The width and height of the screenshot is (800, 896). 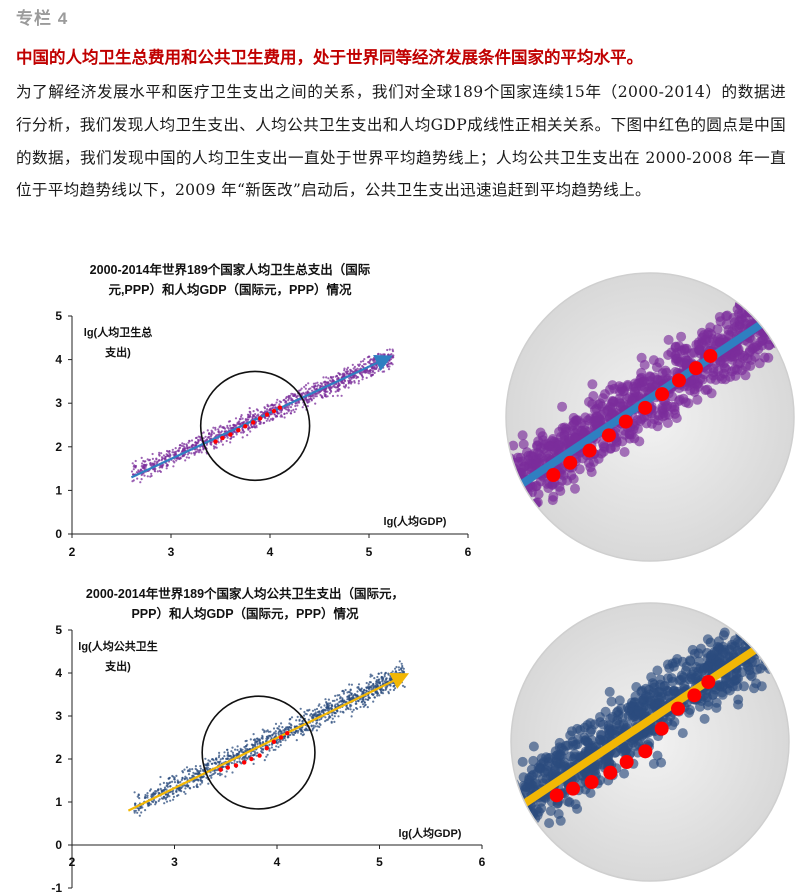 What do you see at coordinates (227, 767) in the screenshot?
I see `china-point` at bounding box center [227, 767].